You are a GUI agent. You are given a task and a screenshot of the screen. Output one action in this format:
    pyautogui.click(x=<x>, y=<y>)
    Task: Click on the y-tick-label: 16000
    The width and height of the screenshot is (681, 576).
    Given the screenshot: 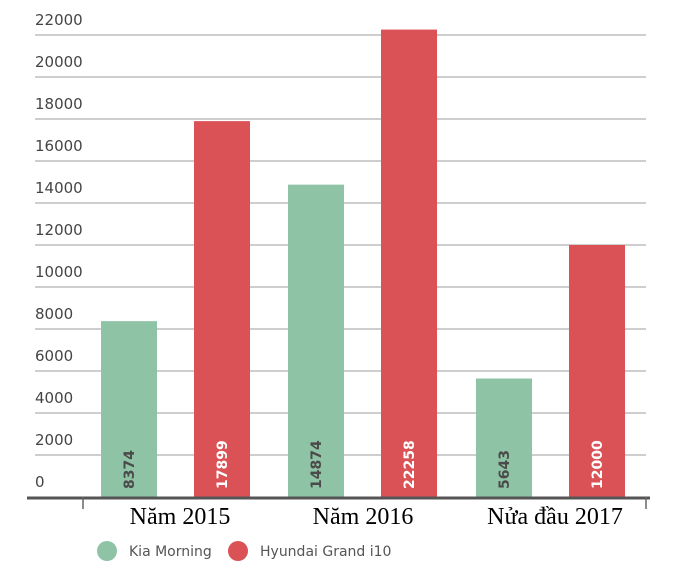 What is the action you would take?
    pyautogui.click(x=59, y=146)
    